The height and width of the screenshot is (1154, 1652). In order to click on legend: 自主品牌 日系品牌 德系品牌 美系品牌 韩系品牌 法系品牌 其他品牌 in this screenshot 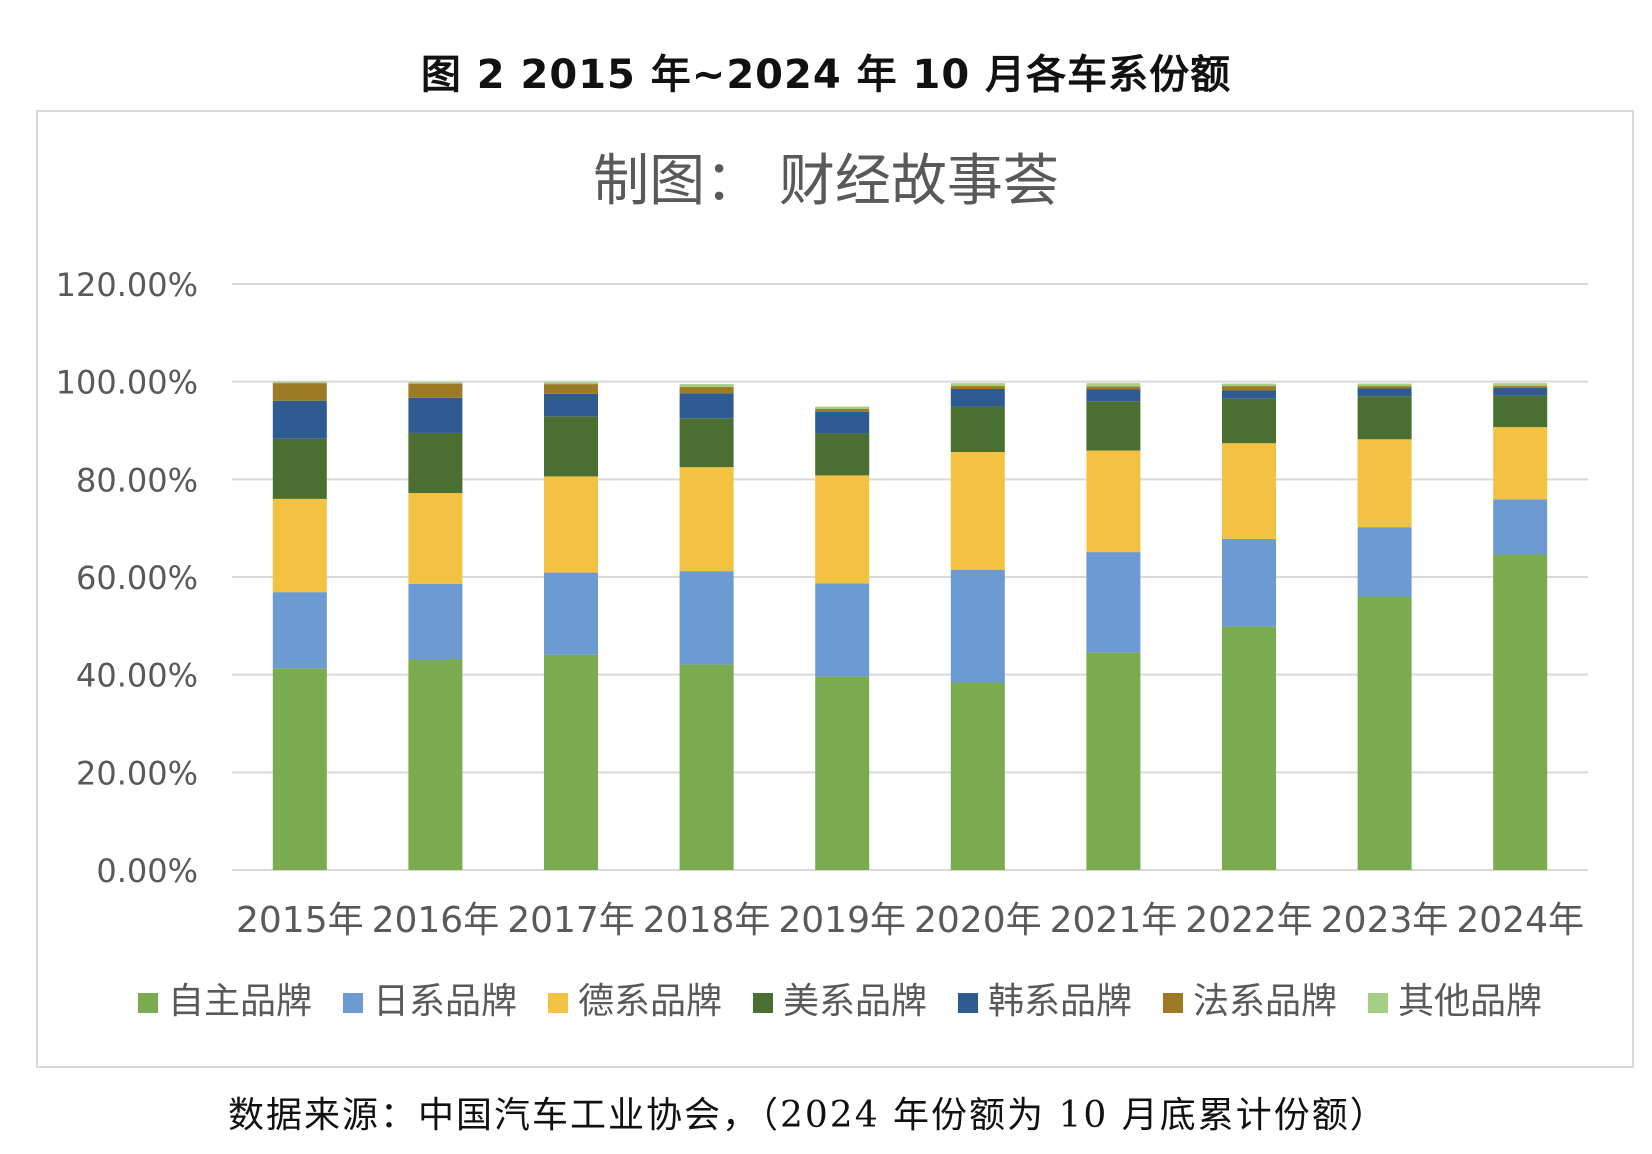, I will do `click(840, 1001)`.